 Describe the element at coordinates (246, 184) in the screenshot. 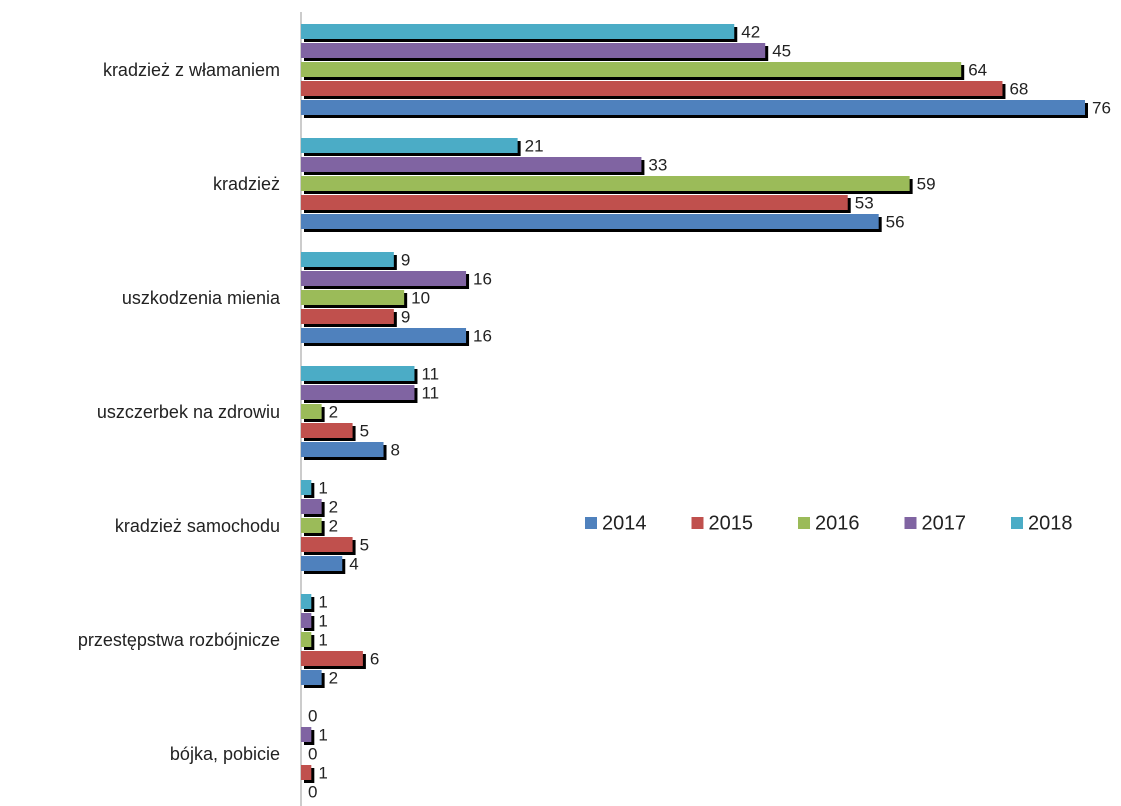

I see `category-label: kradzież` at that location.